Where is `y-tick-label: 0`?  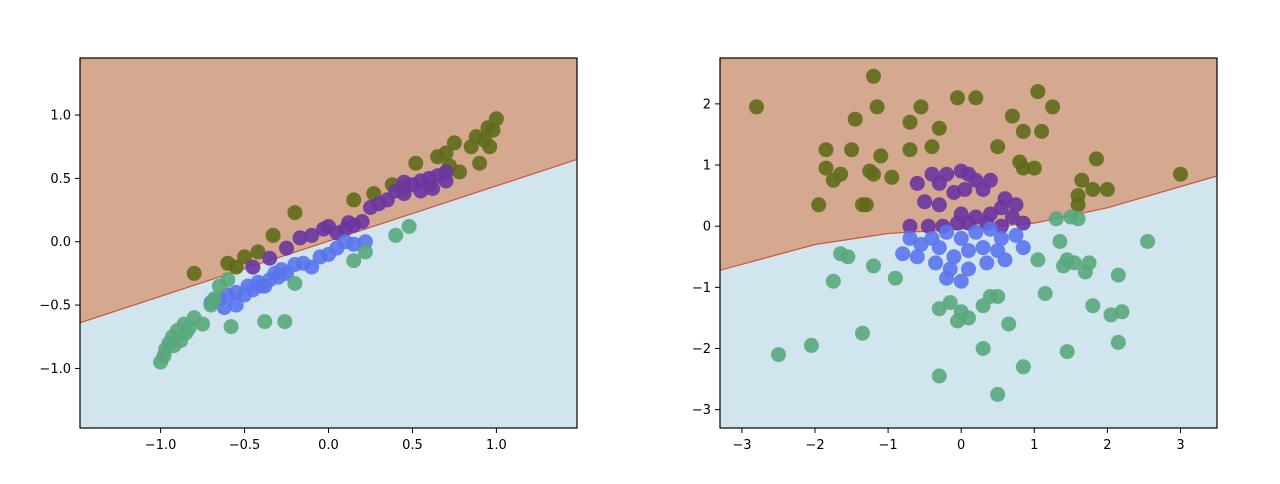
y-tick-label: 0 is located at coordinates (707, 227).